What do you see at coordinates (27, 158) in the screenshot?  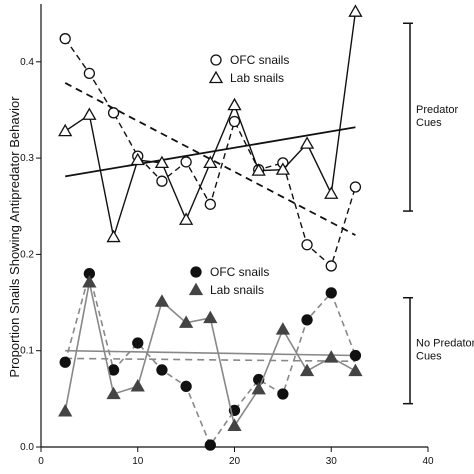 I see `y-tick-label: 0.3` at bounding box center [27, 158].